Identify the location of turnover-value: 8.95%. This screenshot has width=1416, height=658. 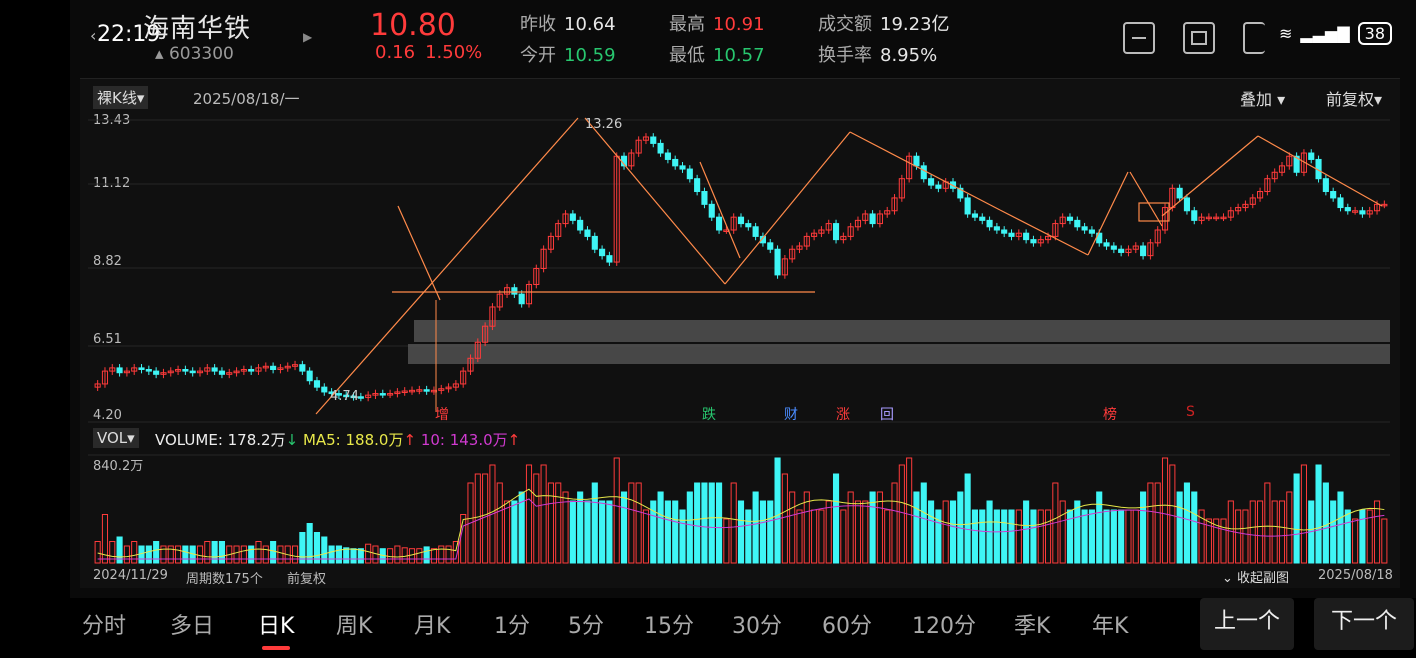
(909, 55).